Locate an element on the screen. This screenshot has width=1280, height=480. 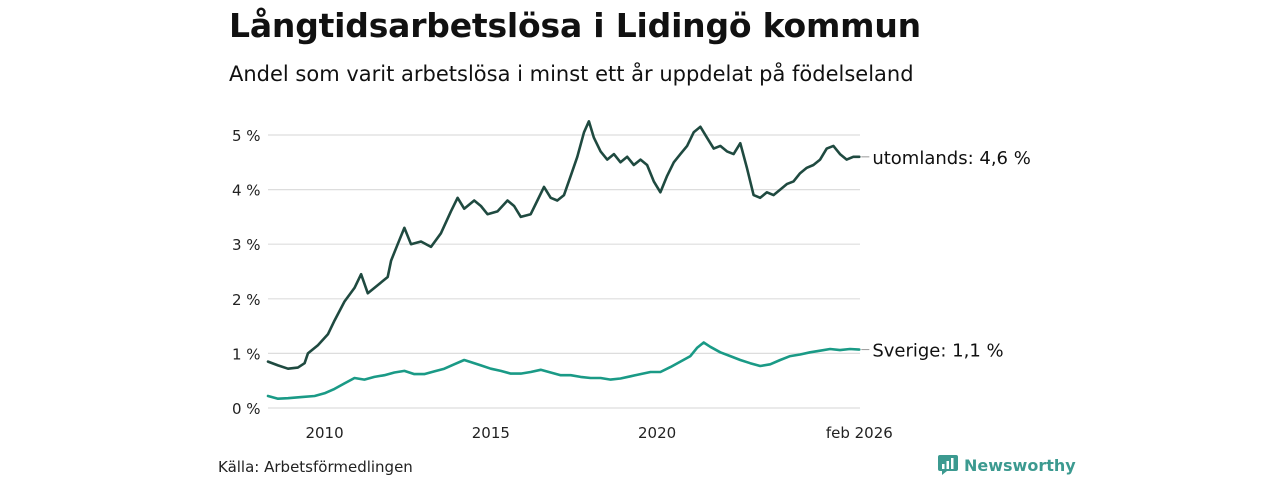
y-tick-label-3: 3 % is located at coordinates (246, 245).